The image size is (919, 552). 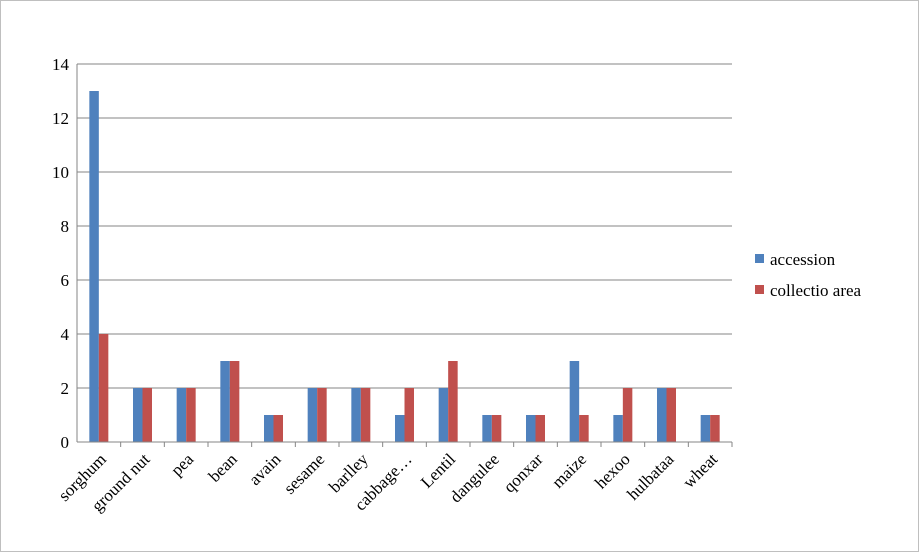 I want to click on y-tick-label: 4, so click(x=65, y=334).